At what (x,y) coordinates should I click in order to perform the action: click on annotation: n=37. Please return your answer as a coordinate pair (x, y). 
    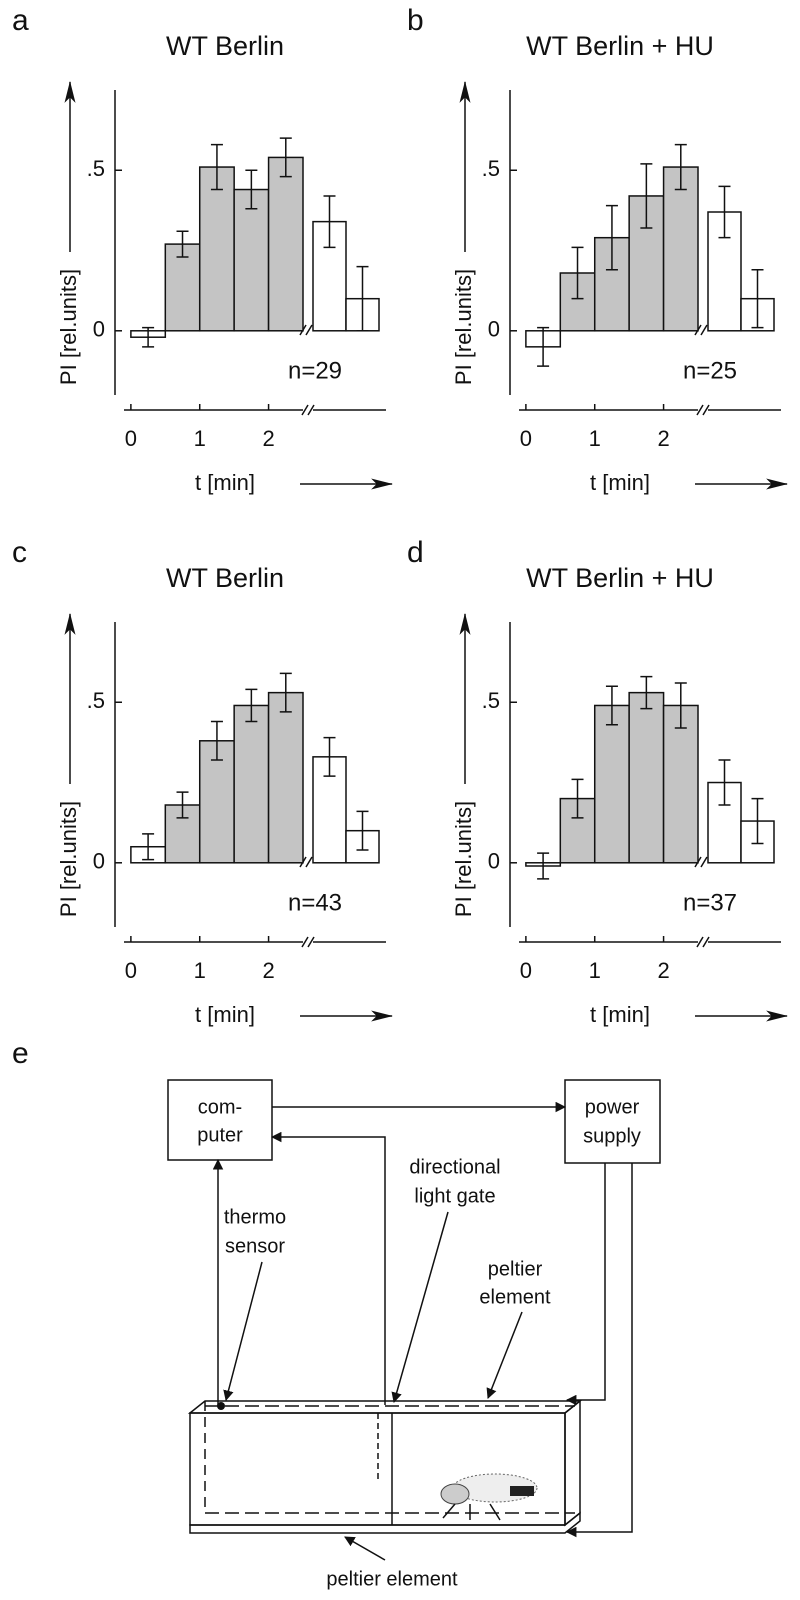
    Looking at the image, I should click on (710, 902).